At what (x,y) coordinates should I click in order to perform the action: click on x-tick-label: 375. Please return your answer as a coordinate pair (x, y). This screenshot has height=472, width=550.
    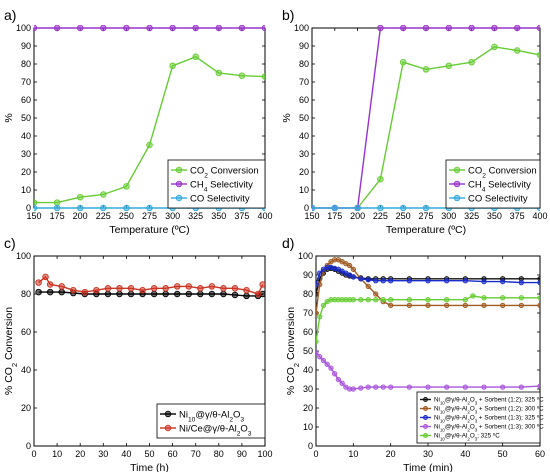
    Looking at the image, I should click on (241, 216).